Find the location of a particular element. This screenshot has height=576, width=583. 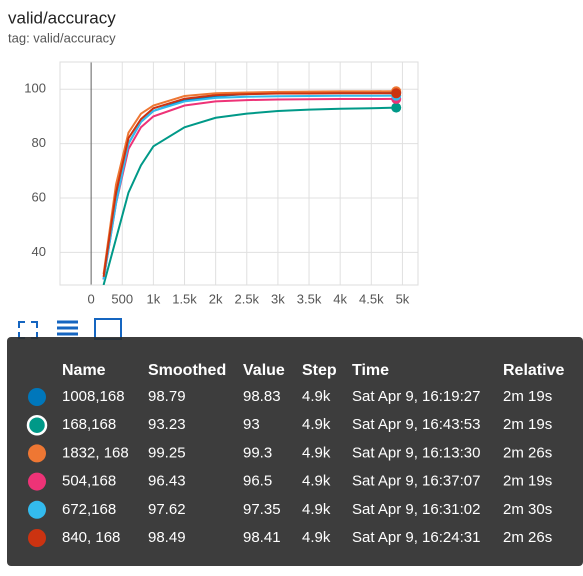

x-tick-label: 1k is located at coordinates (154, 298).